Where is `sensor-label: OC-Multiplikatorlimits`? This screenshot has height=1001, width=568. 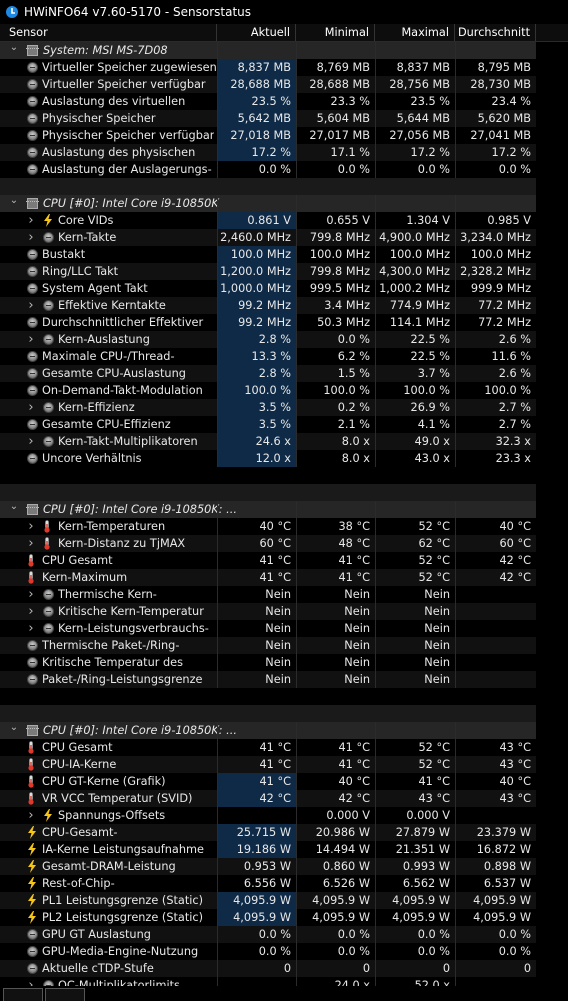
sensor-label: OC-Multiplikatorlimits is located at coordinates (119, 982).